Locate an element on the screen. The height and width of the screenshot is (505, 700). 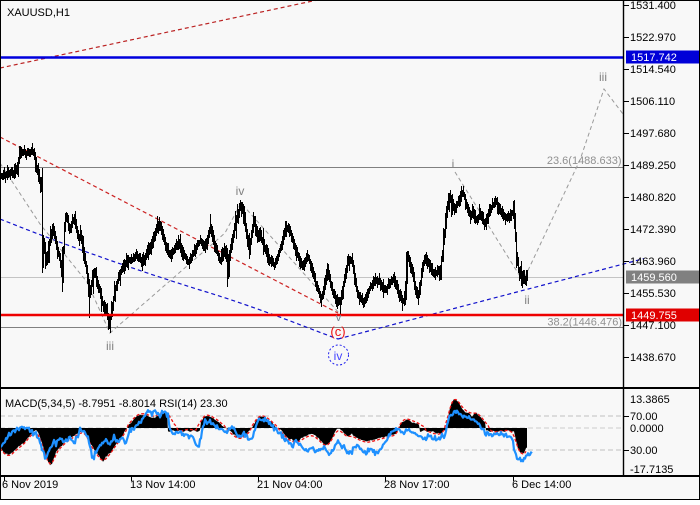
svg-text: 38.2(1446.476) is located at coordinates (584, 323).